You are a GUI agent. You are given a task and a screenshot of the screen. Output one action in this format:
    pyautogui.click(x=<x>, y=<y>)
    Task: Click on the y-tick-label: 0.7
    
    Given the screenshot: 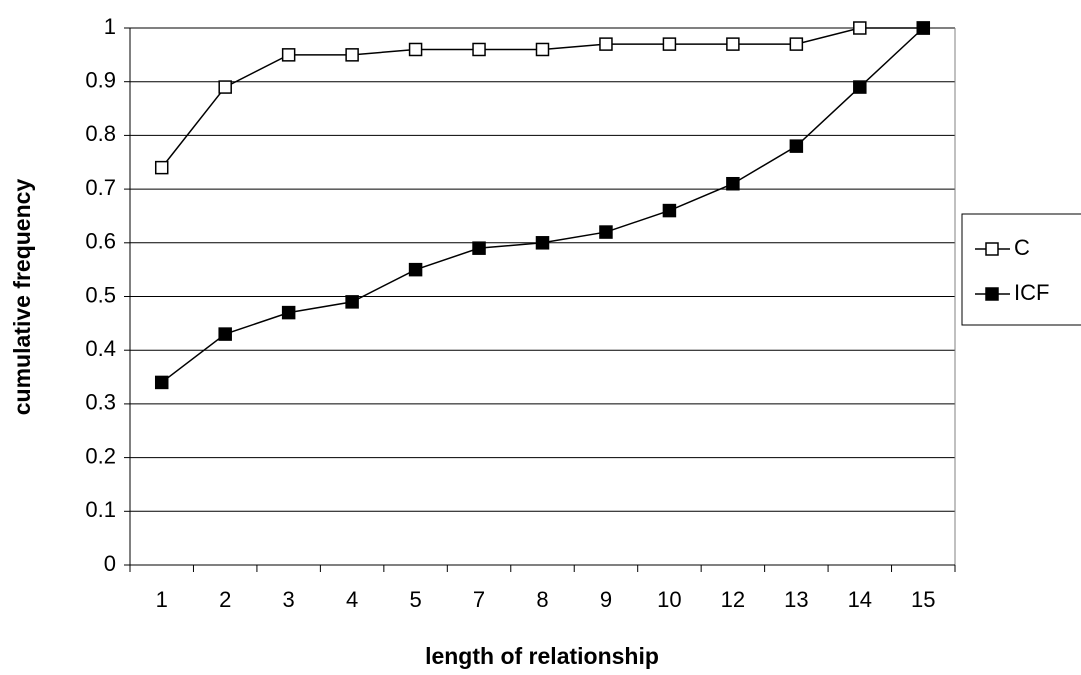 What is the action you would take?
    pyautogui.click(x=100, y=187)
    